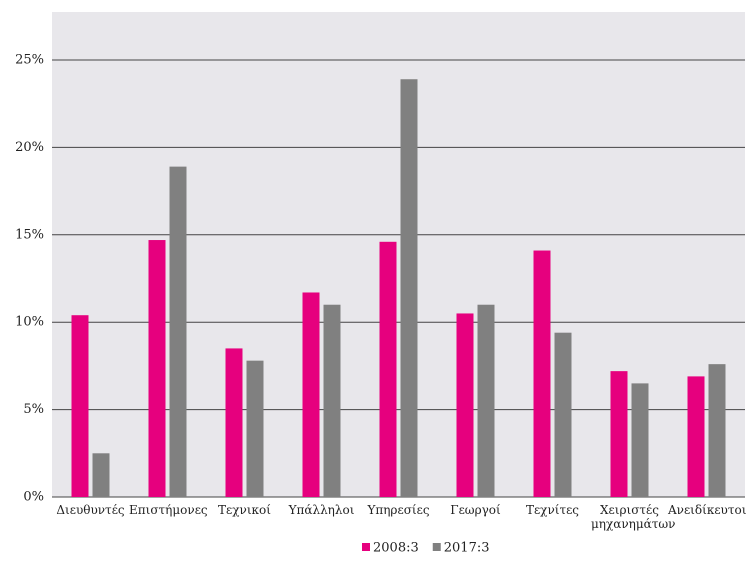  Describe the element at coordinates (398, 510) in the screenshot. I see `x-tick-label: Υπηρεσίες` at that location.